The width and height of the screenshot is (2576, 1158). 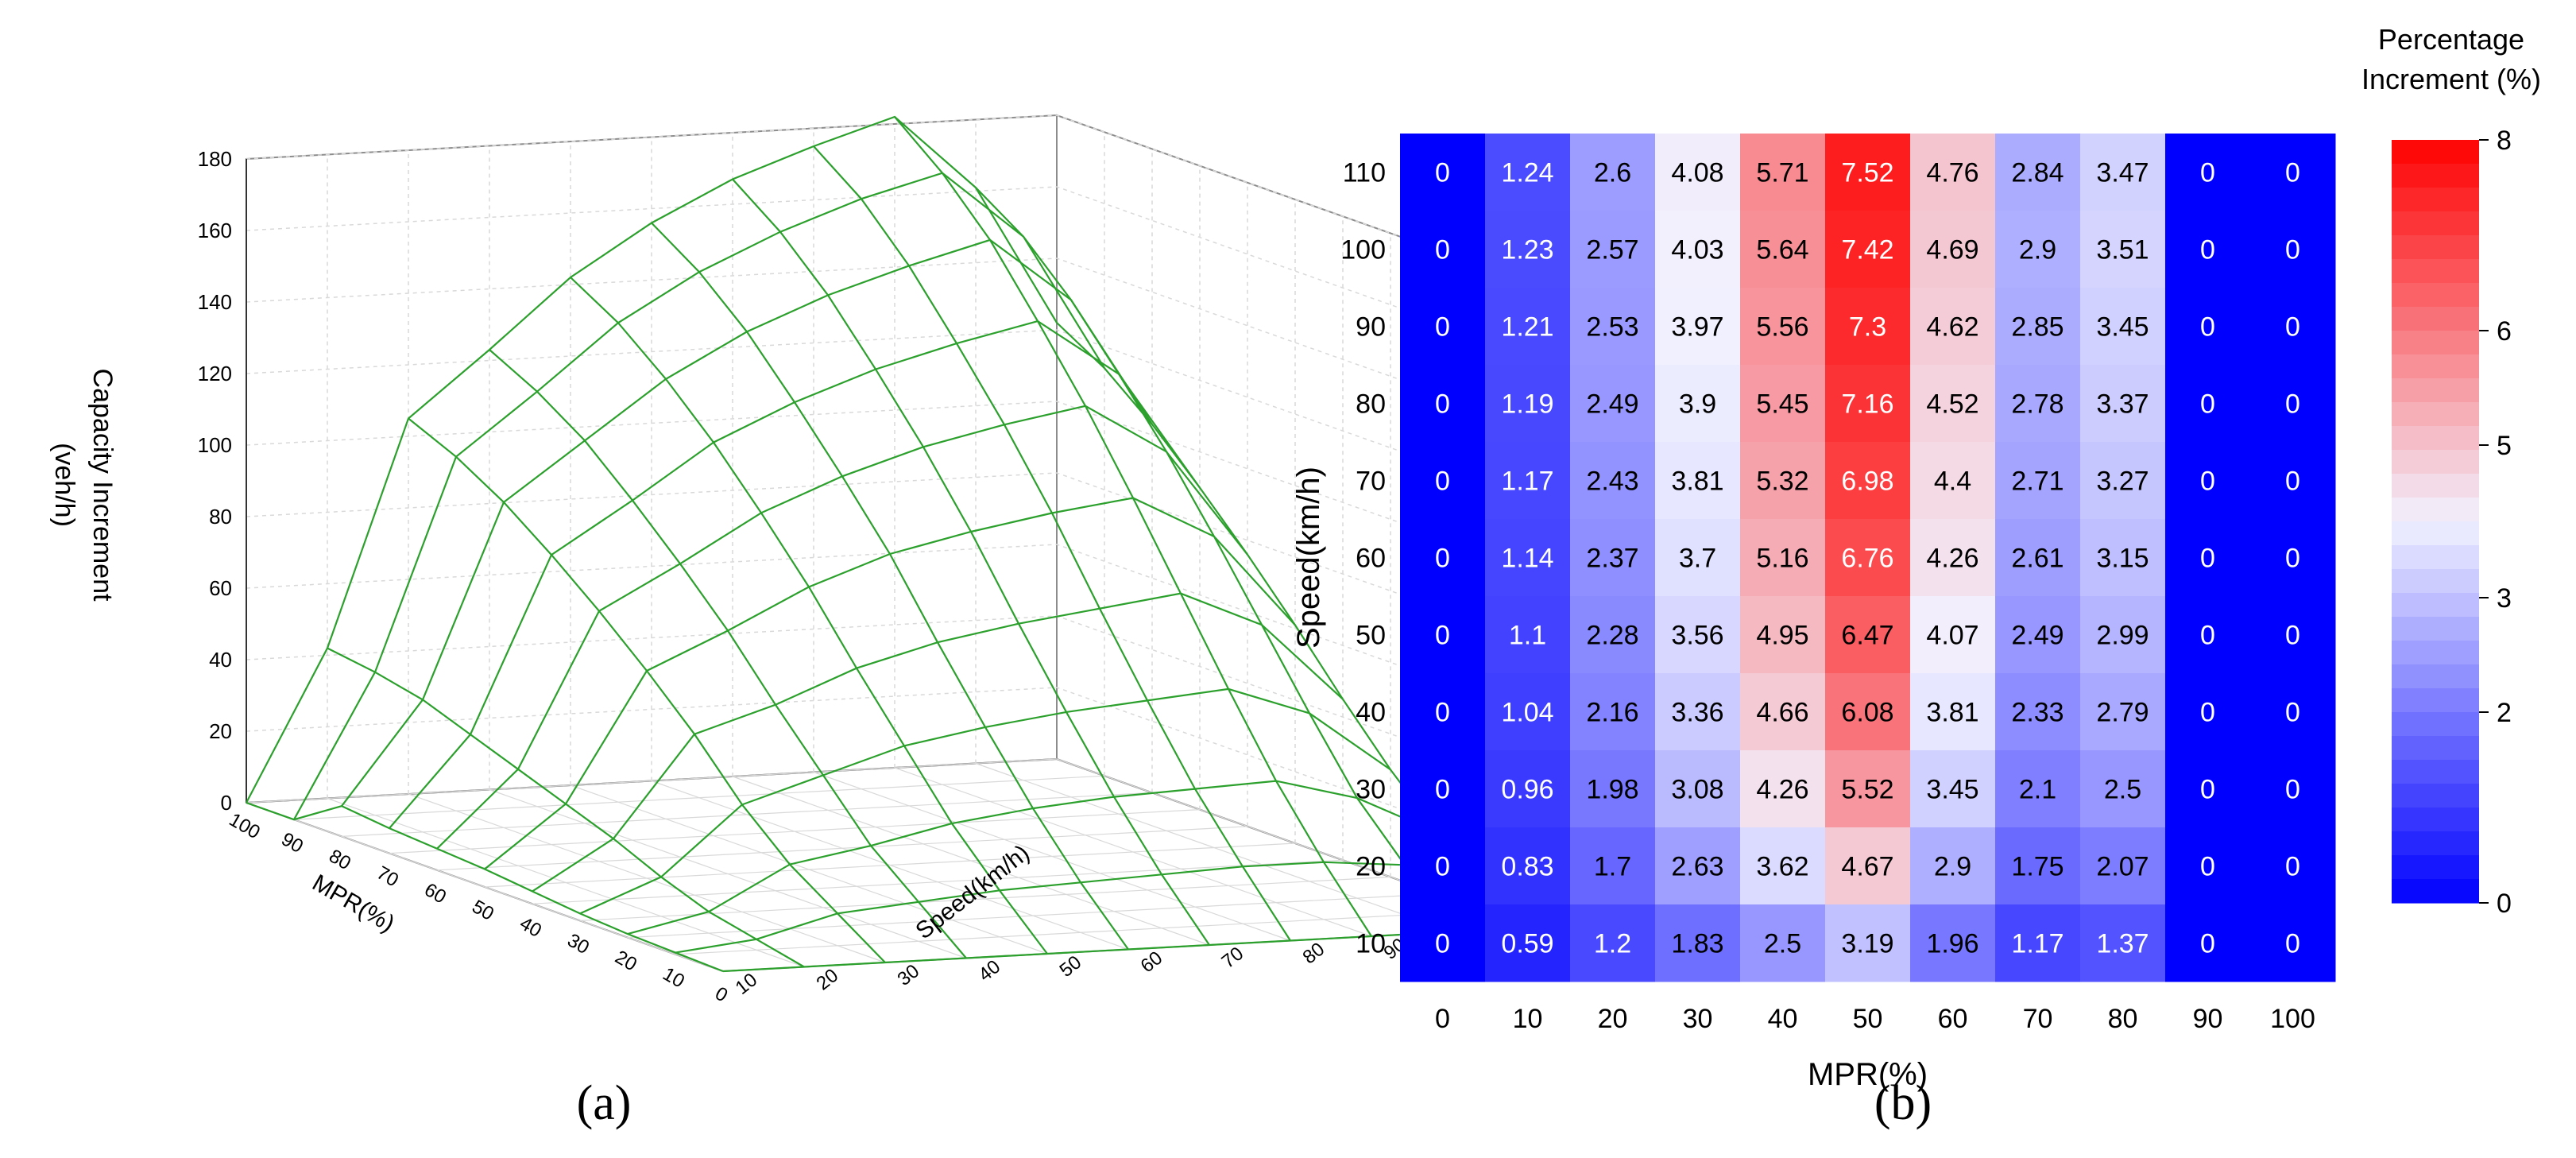 I want to click on cell-value-label: 2.99, so click(x=2122, y=636).